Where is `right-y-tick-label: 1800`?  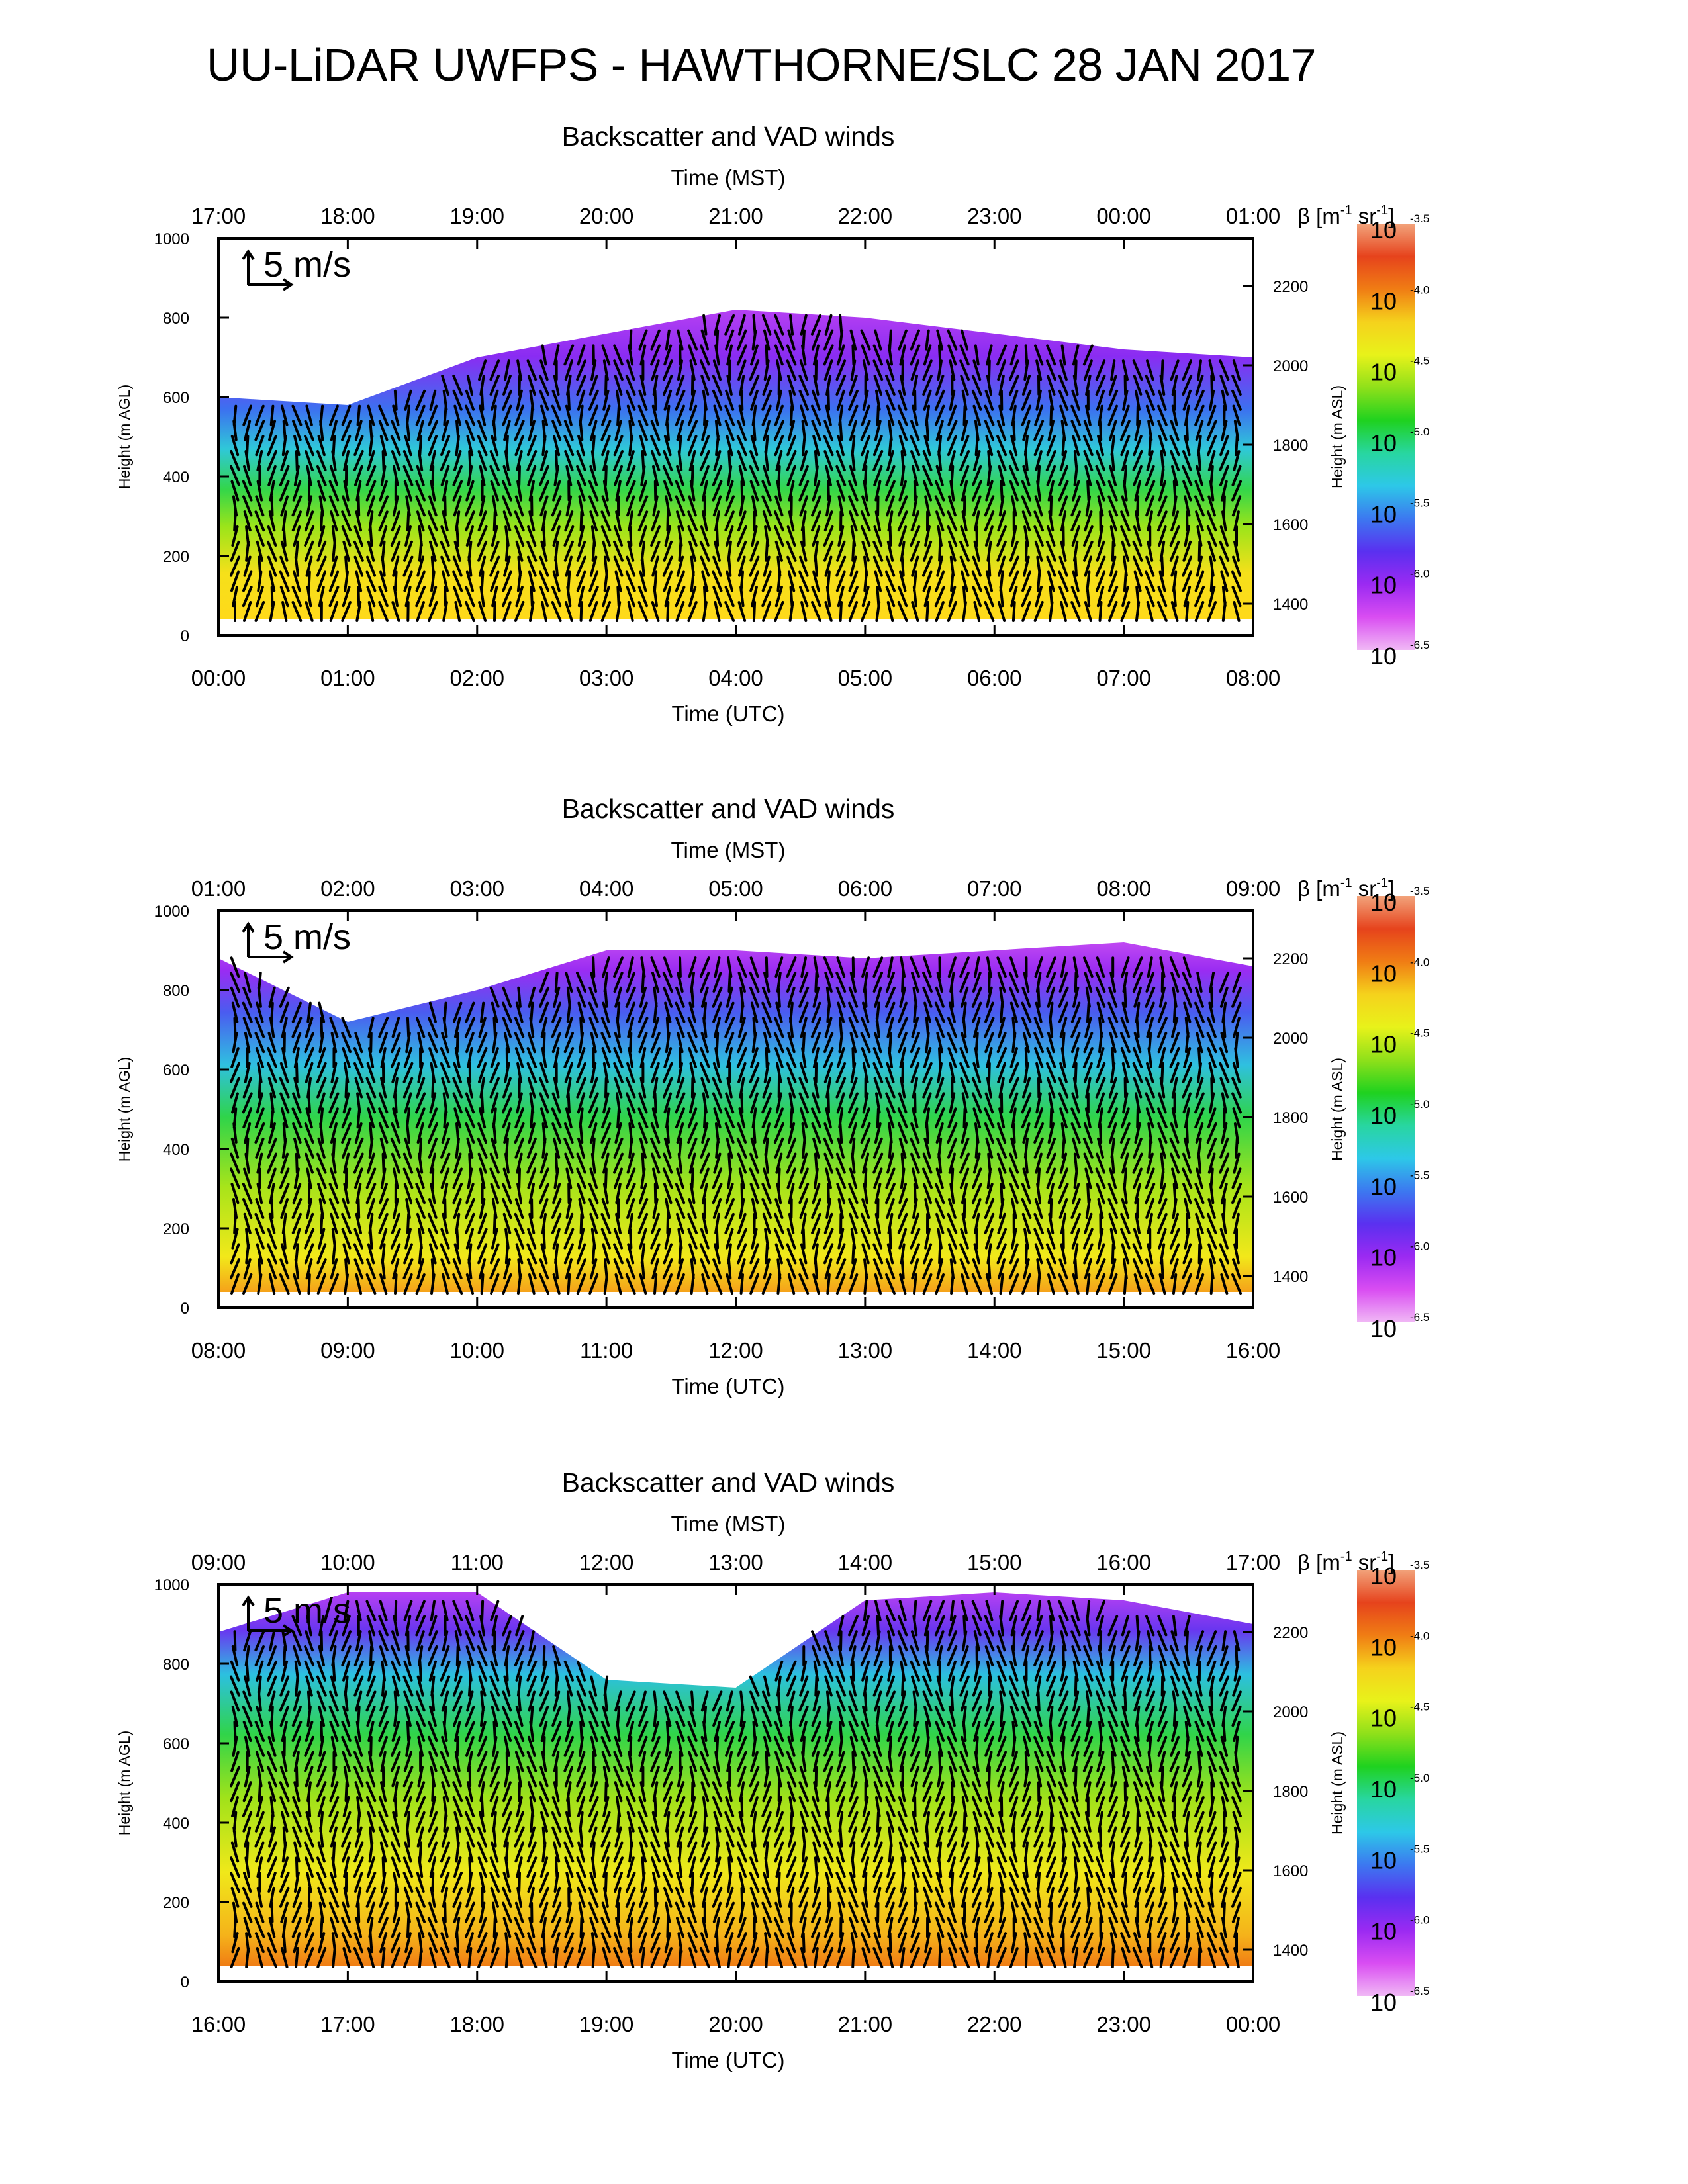
right-y-tick-label: 1800 is located at coordinates (1290, 1792).